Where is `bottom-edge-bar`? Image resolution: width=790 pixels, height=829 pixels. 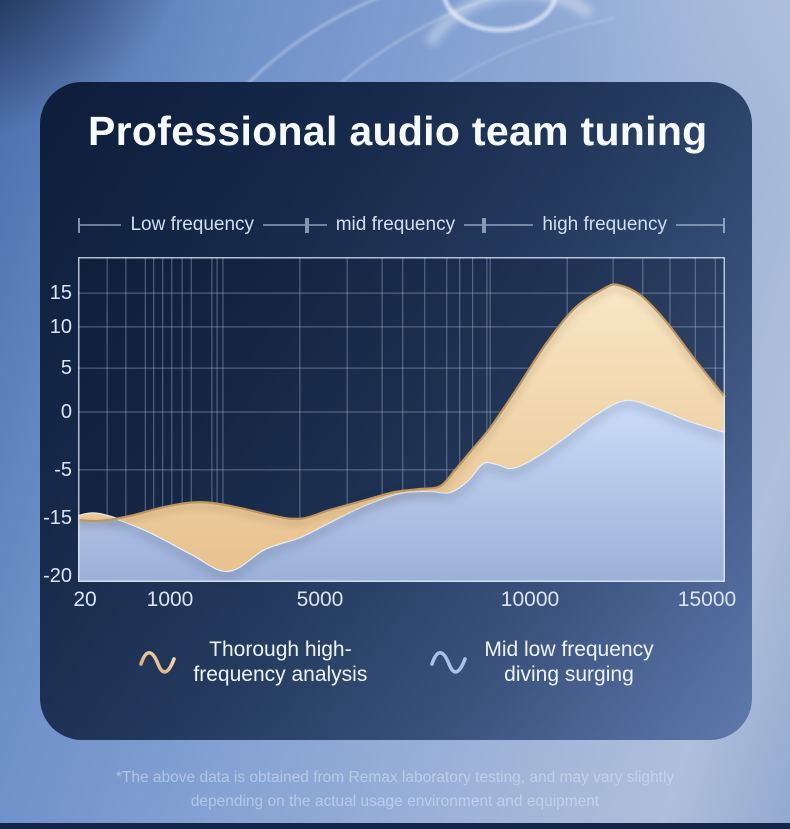 bottom-edge-bar is located at coordinates (395, 826).